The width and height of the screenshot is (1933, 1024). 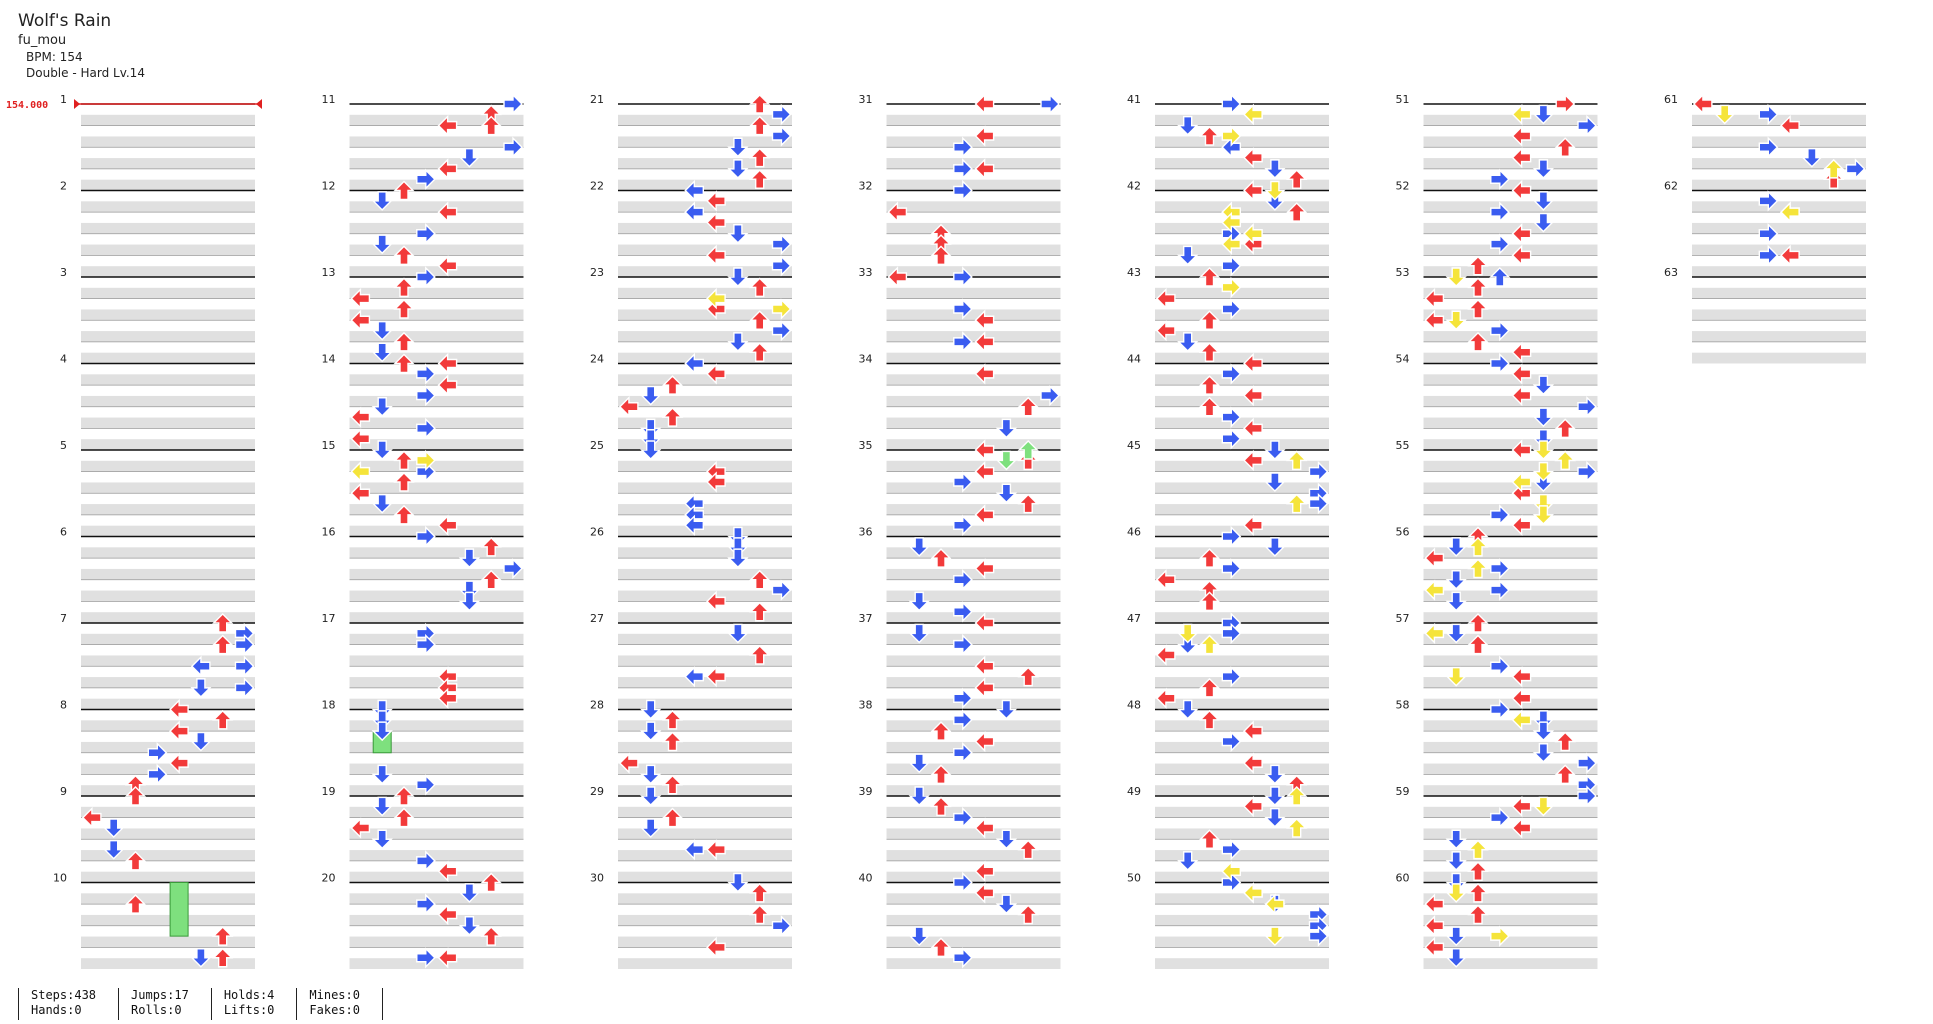 I want to click on measure-number: 56, so click(x=1403, y=532).